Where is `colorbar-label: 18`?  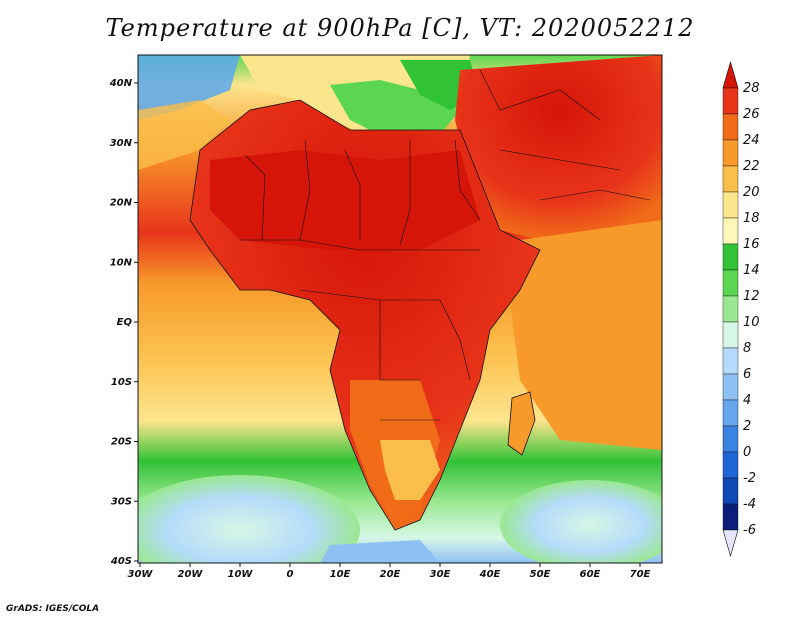
colorbar-label: 18 is located at coordinates (751, 218).